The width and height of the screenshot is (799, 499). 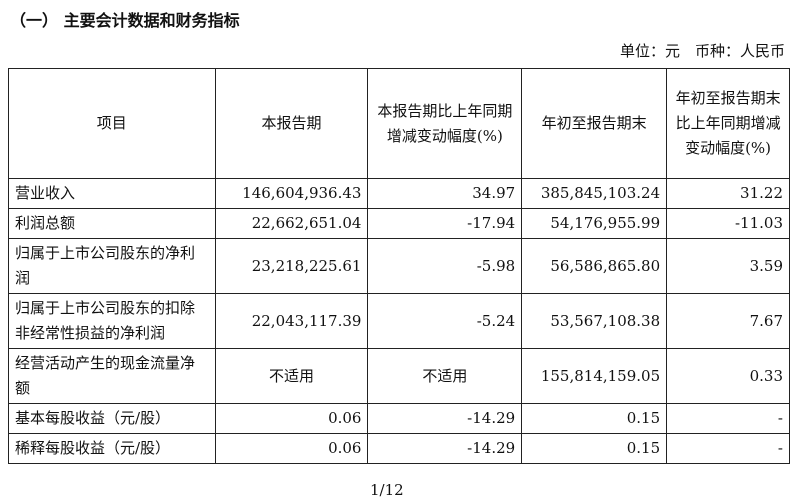 What do you see at coordinates (291, 223) in the screenshot?
I see `cell-value: 22,662,651.04` at bounding box center [291, 223].